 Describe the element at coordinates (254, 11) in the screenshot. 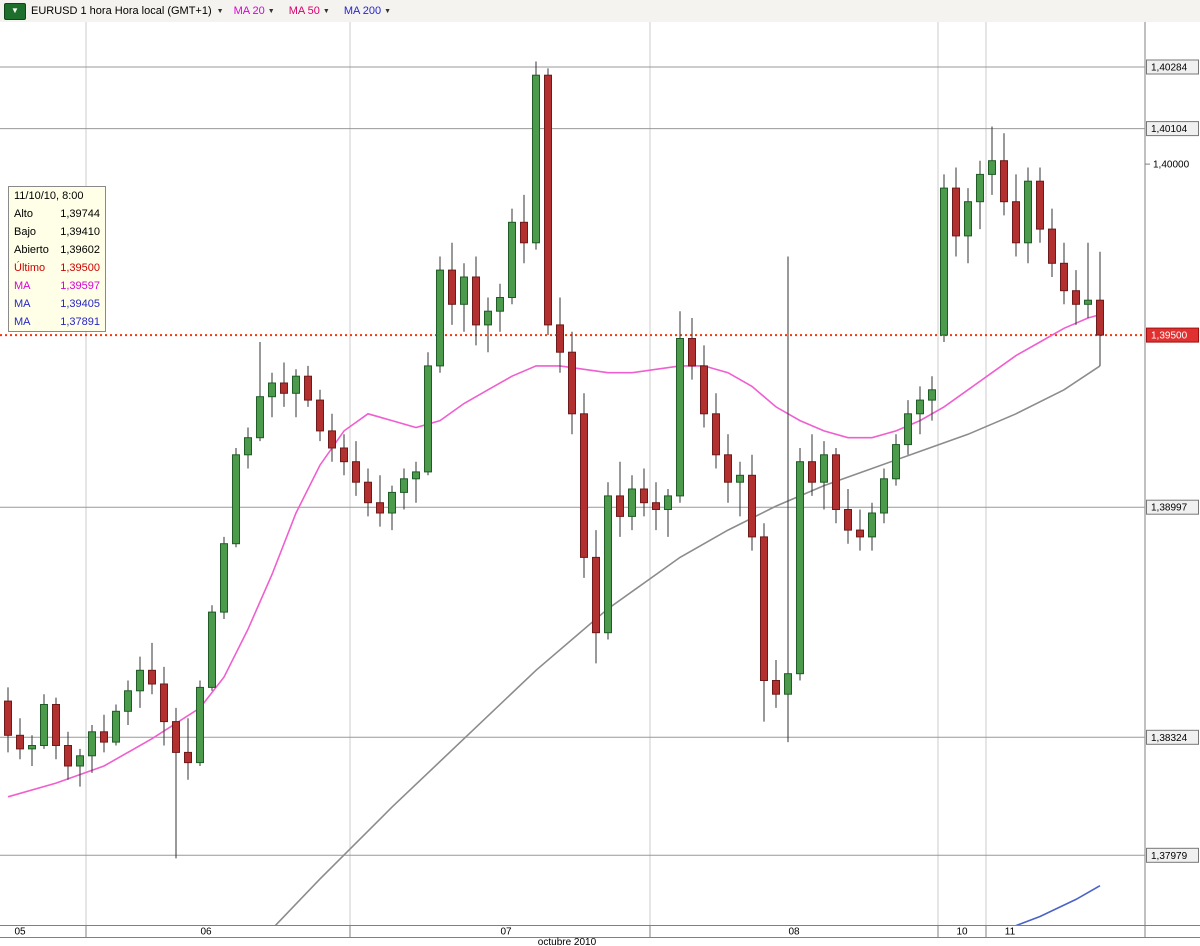

I see `ma-20-button: MA 20 ▼` at that location.